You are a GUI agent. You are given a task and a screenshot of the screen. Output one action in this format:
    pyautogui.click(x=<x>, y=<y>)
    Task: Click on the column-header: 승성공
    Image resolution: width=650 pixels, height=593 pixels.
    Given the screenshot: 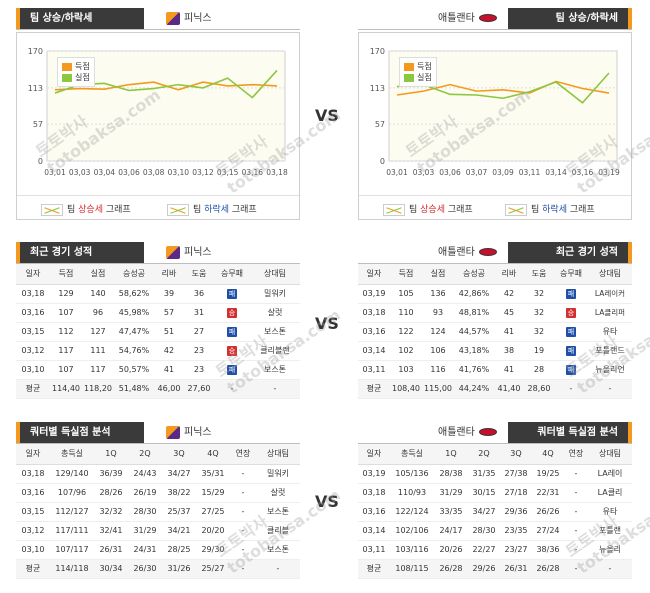 What is the action you would take?
    pyautogui.click(x=134, y=274)
    